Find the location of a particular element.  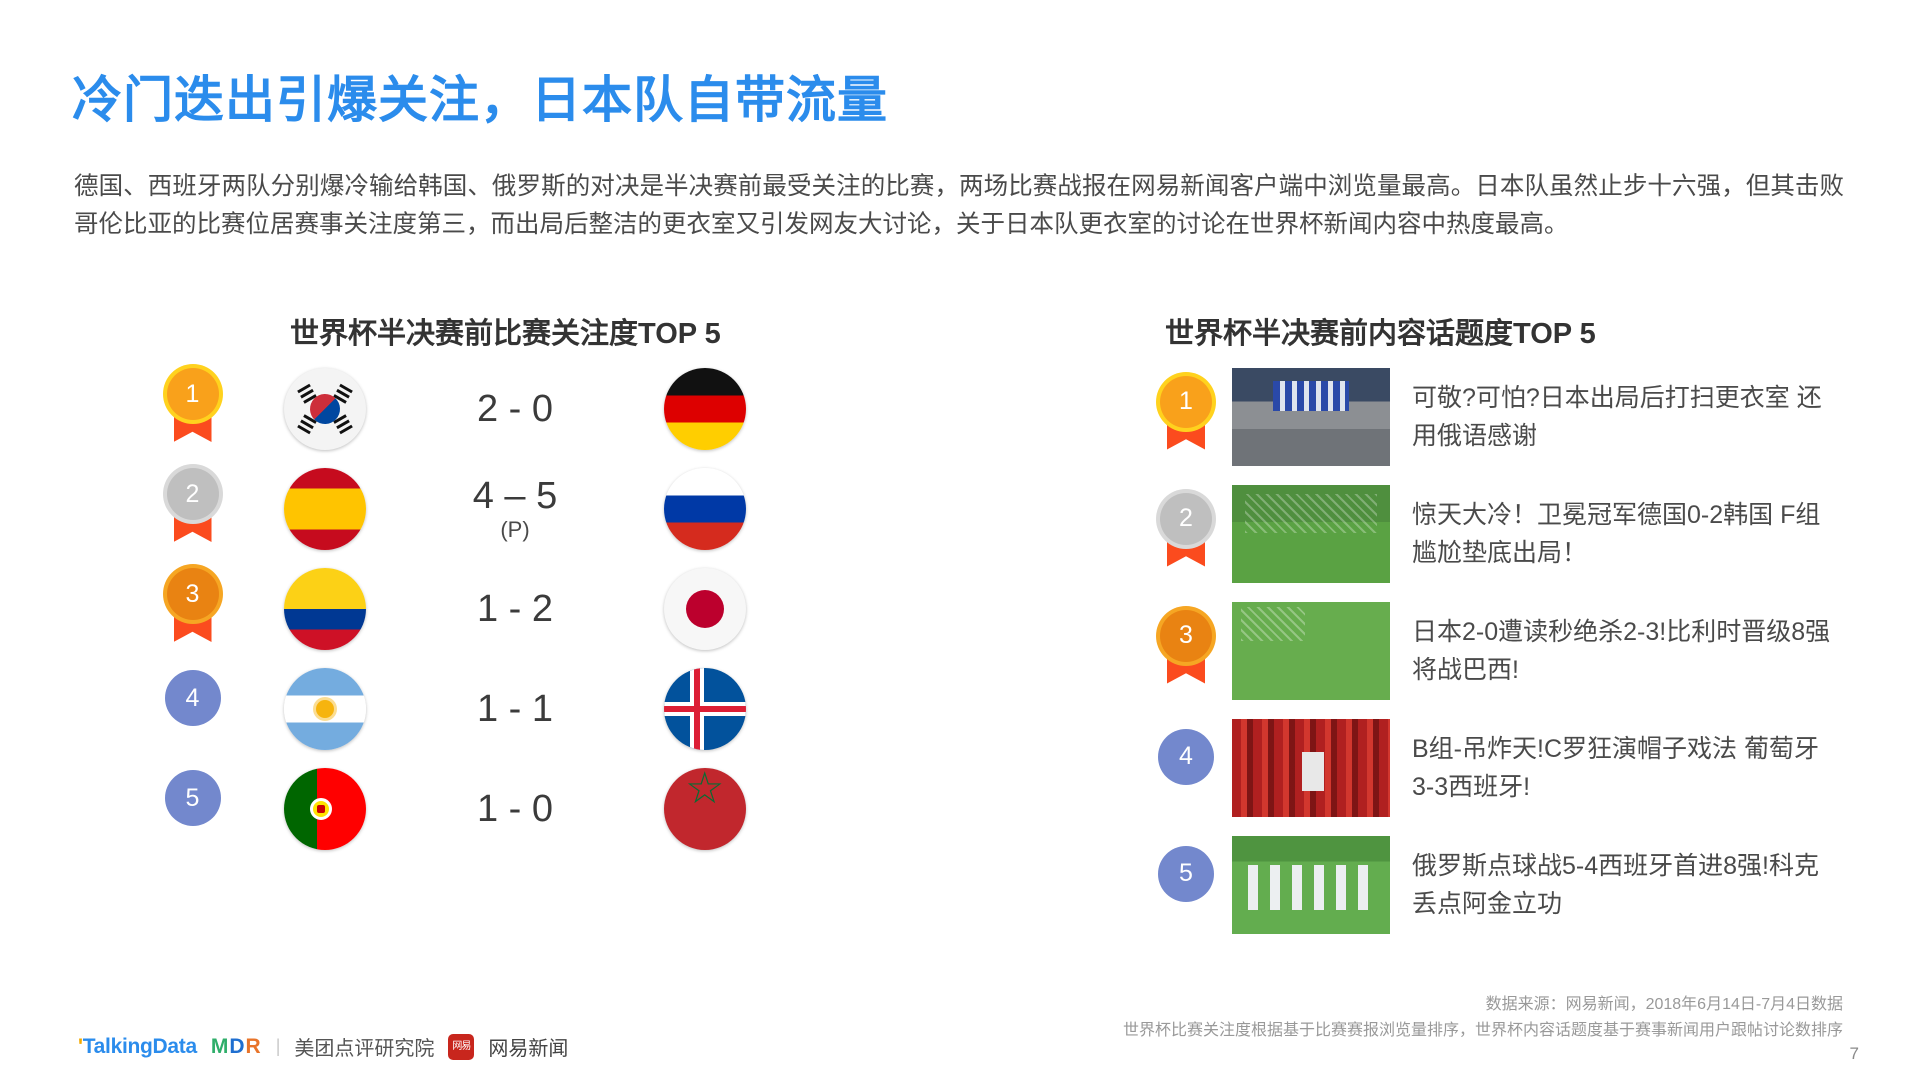

portugal-flag-icon is located at coordinates (325, 809).